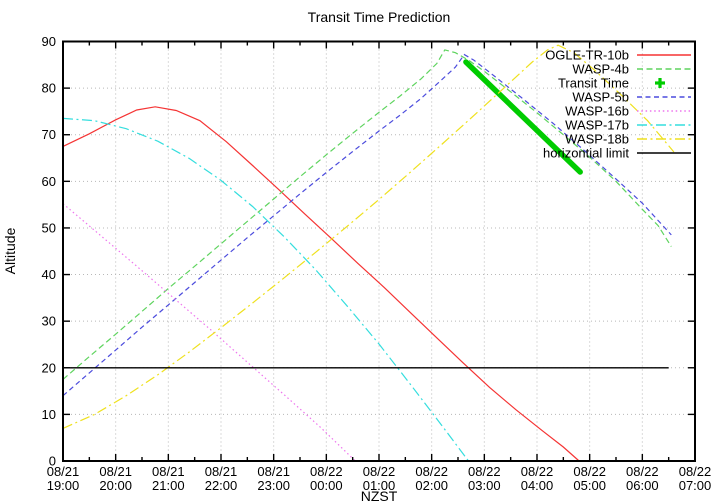 Image resolution: width=720 pixels, height=504 pixels. Describe the element at coordinates (49, 181) in the screenshot. I see `y-tick-label: 60` at that location.